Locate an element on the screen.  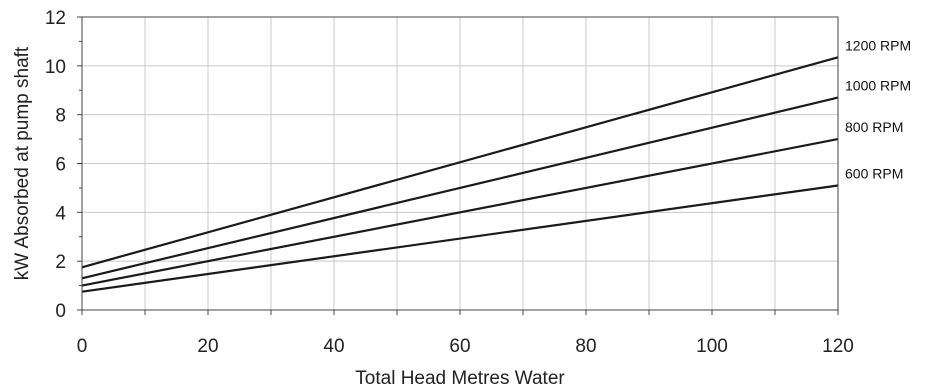
x-tick-label: 60 is located at coordinates (459, 346).